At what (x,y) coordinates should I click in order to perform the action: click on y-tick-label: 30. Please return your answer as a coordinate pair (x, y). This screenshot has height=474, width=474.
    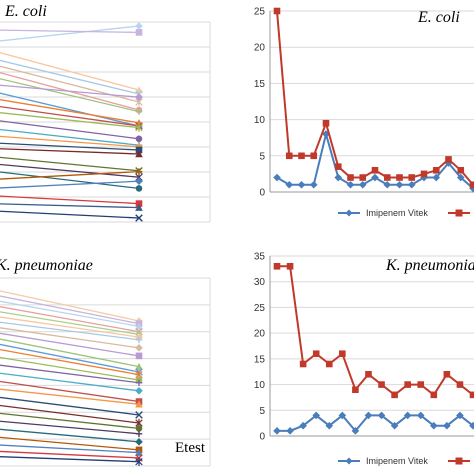
    Looking at the image, I should click on (260, 282).